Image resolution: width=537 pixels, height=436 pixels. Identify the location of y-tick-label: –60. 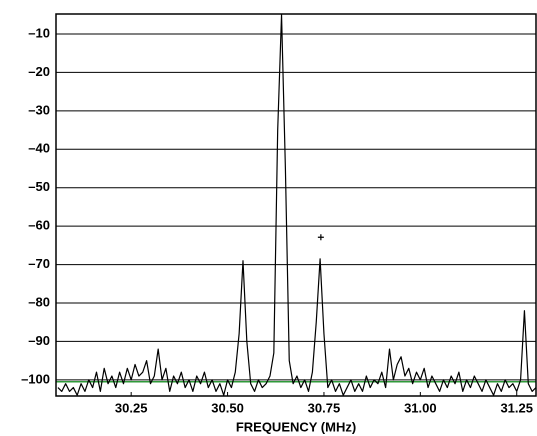
(39, 225).